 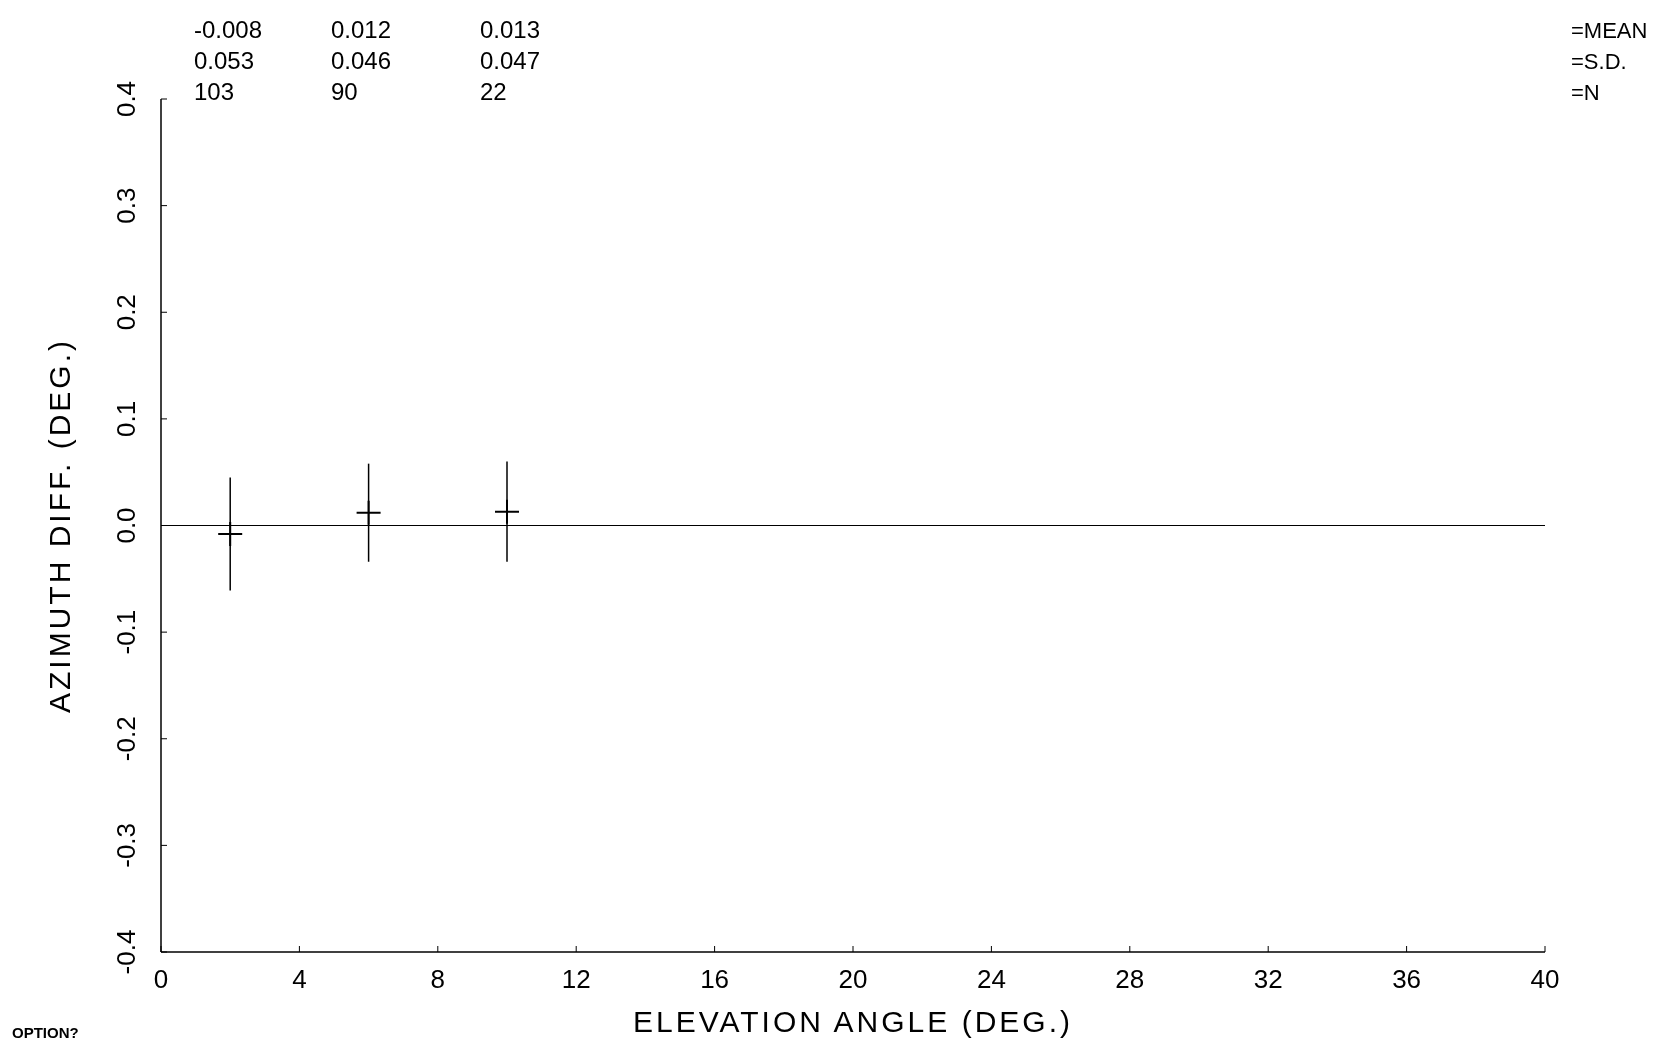 What do you see at coordinates (438, 979) in the screenshot?
I see `x-tick-label: 8` at bounding box center [438, 979].